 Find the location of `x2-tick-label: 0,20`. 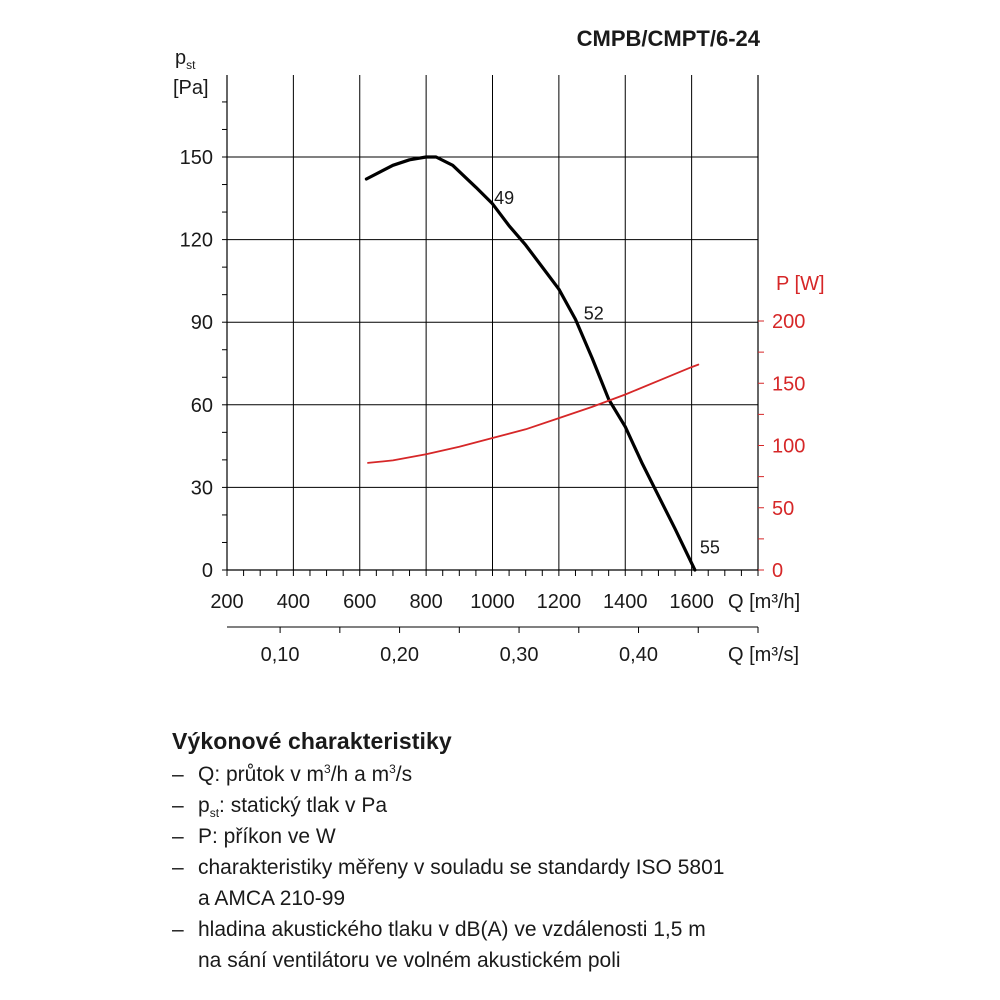

x2-tick-label: 0,20 is located at coordinates (399, 655).